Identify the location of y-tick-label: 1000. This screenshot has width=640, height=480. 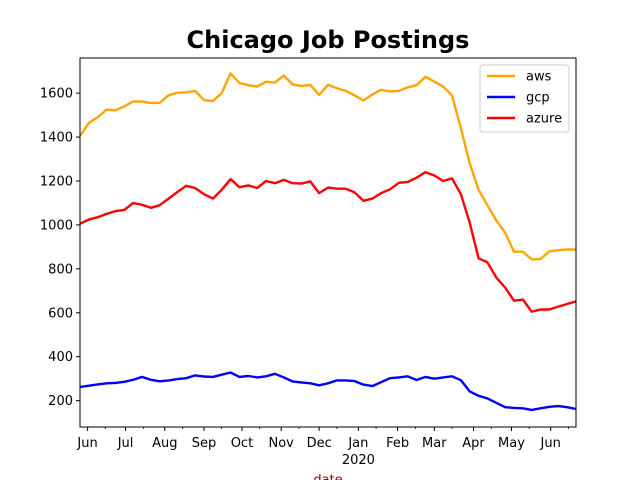
(56, 225).